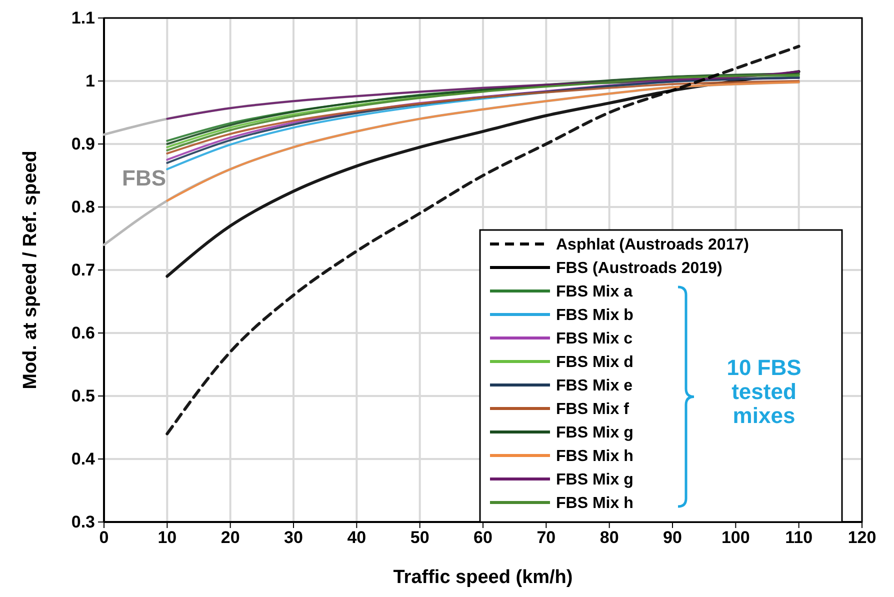 This screenshot has height=597, width=894. Describe the element at coordinates (862, 538) in the screenshot. I see `x-tick-label: 120` at that location.